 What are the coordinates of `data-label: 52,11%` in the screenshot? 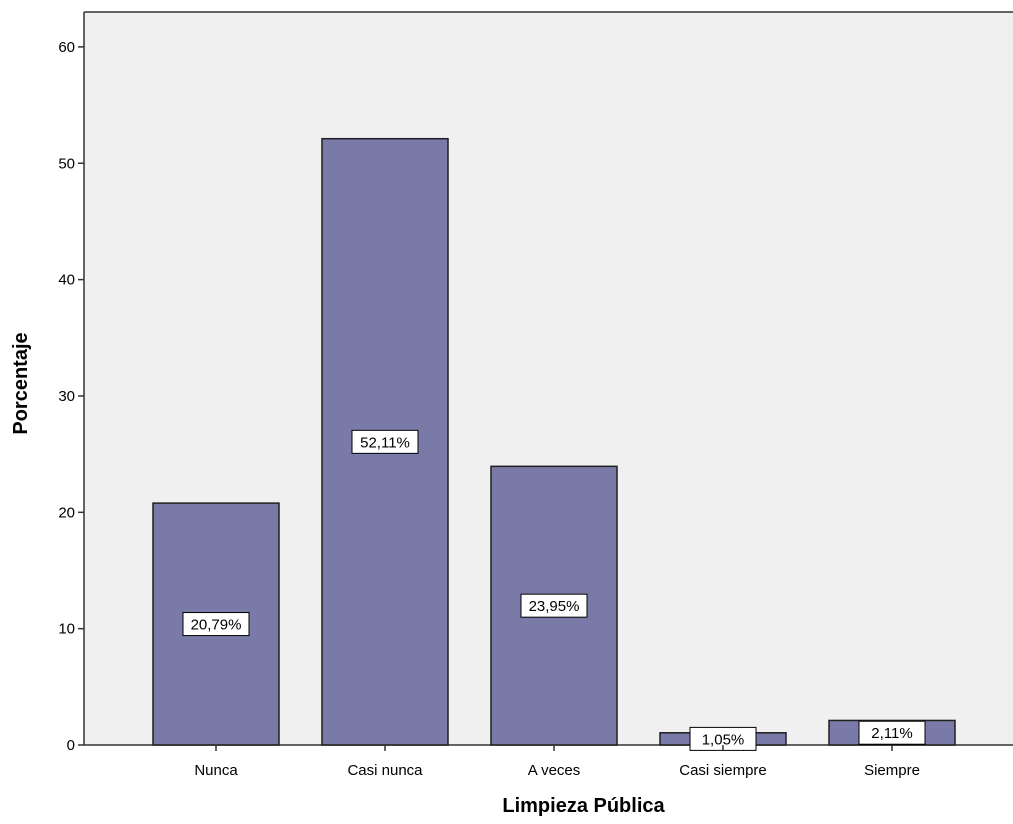 It's located at (385, 442).